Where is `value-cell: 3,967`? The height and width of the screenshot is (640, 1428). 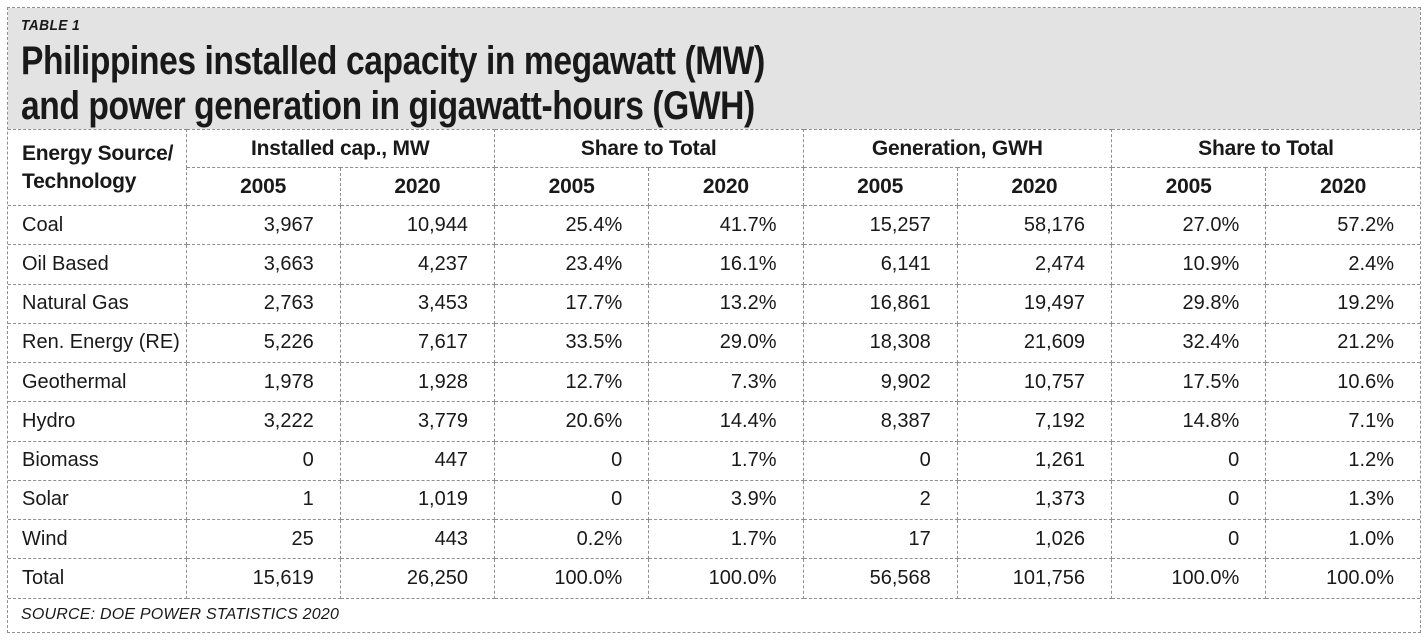
value-cell: 3,967 is located at coordinates (263, 225).